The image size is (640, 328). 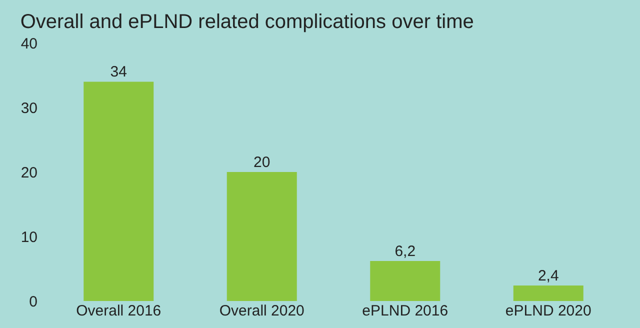 What do you see at coordinates (405, 311) in the screenshot?
I see `x-tick-label: ePLND 2016` at bounding box center [405, 311].